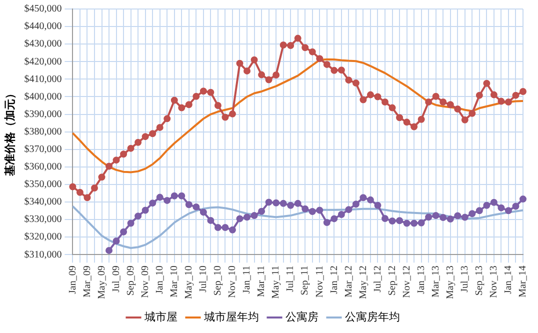  What do you see at coordinates (494, 282) in the screenshot?
I see `x-tick-label: Nov_13` at bounding box center [494, 282].